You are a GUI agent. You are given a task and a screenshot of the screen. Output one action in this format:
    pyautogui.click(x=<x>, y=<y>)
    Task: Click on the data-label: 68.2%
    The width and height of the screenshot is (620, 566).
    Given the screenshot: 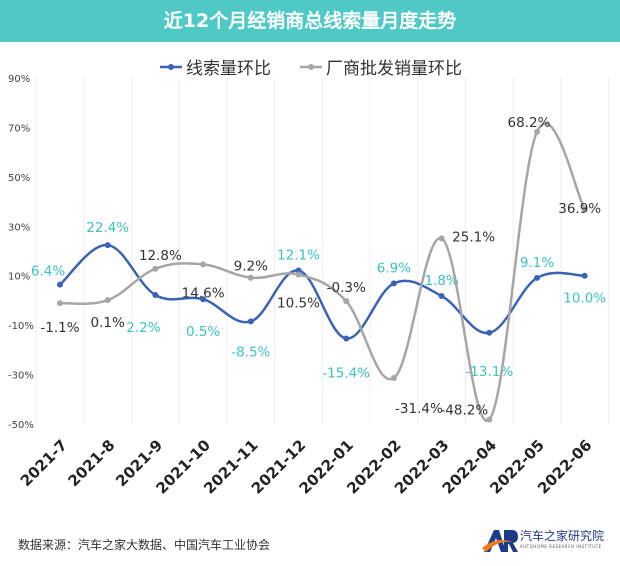 What is the action you would take?
    pyautogui.click(x=529, y=123)
    